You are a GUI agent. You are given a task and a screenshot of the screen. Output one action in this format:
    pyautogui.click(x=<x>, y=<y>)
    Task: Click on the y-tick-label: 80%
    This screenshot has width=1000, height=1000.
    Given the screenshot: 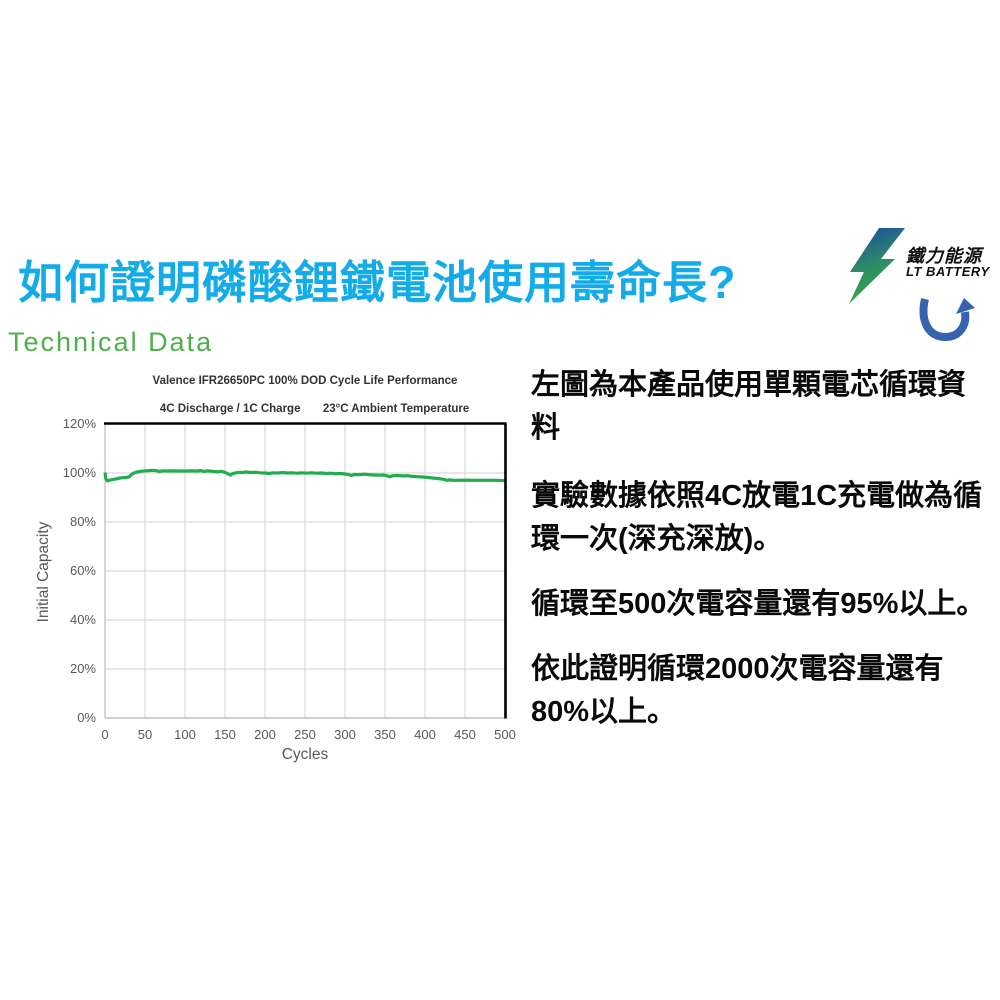 What is the action you would take?
    pyautogui.click(x=82, y=521)
    